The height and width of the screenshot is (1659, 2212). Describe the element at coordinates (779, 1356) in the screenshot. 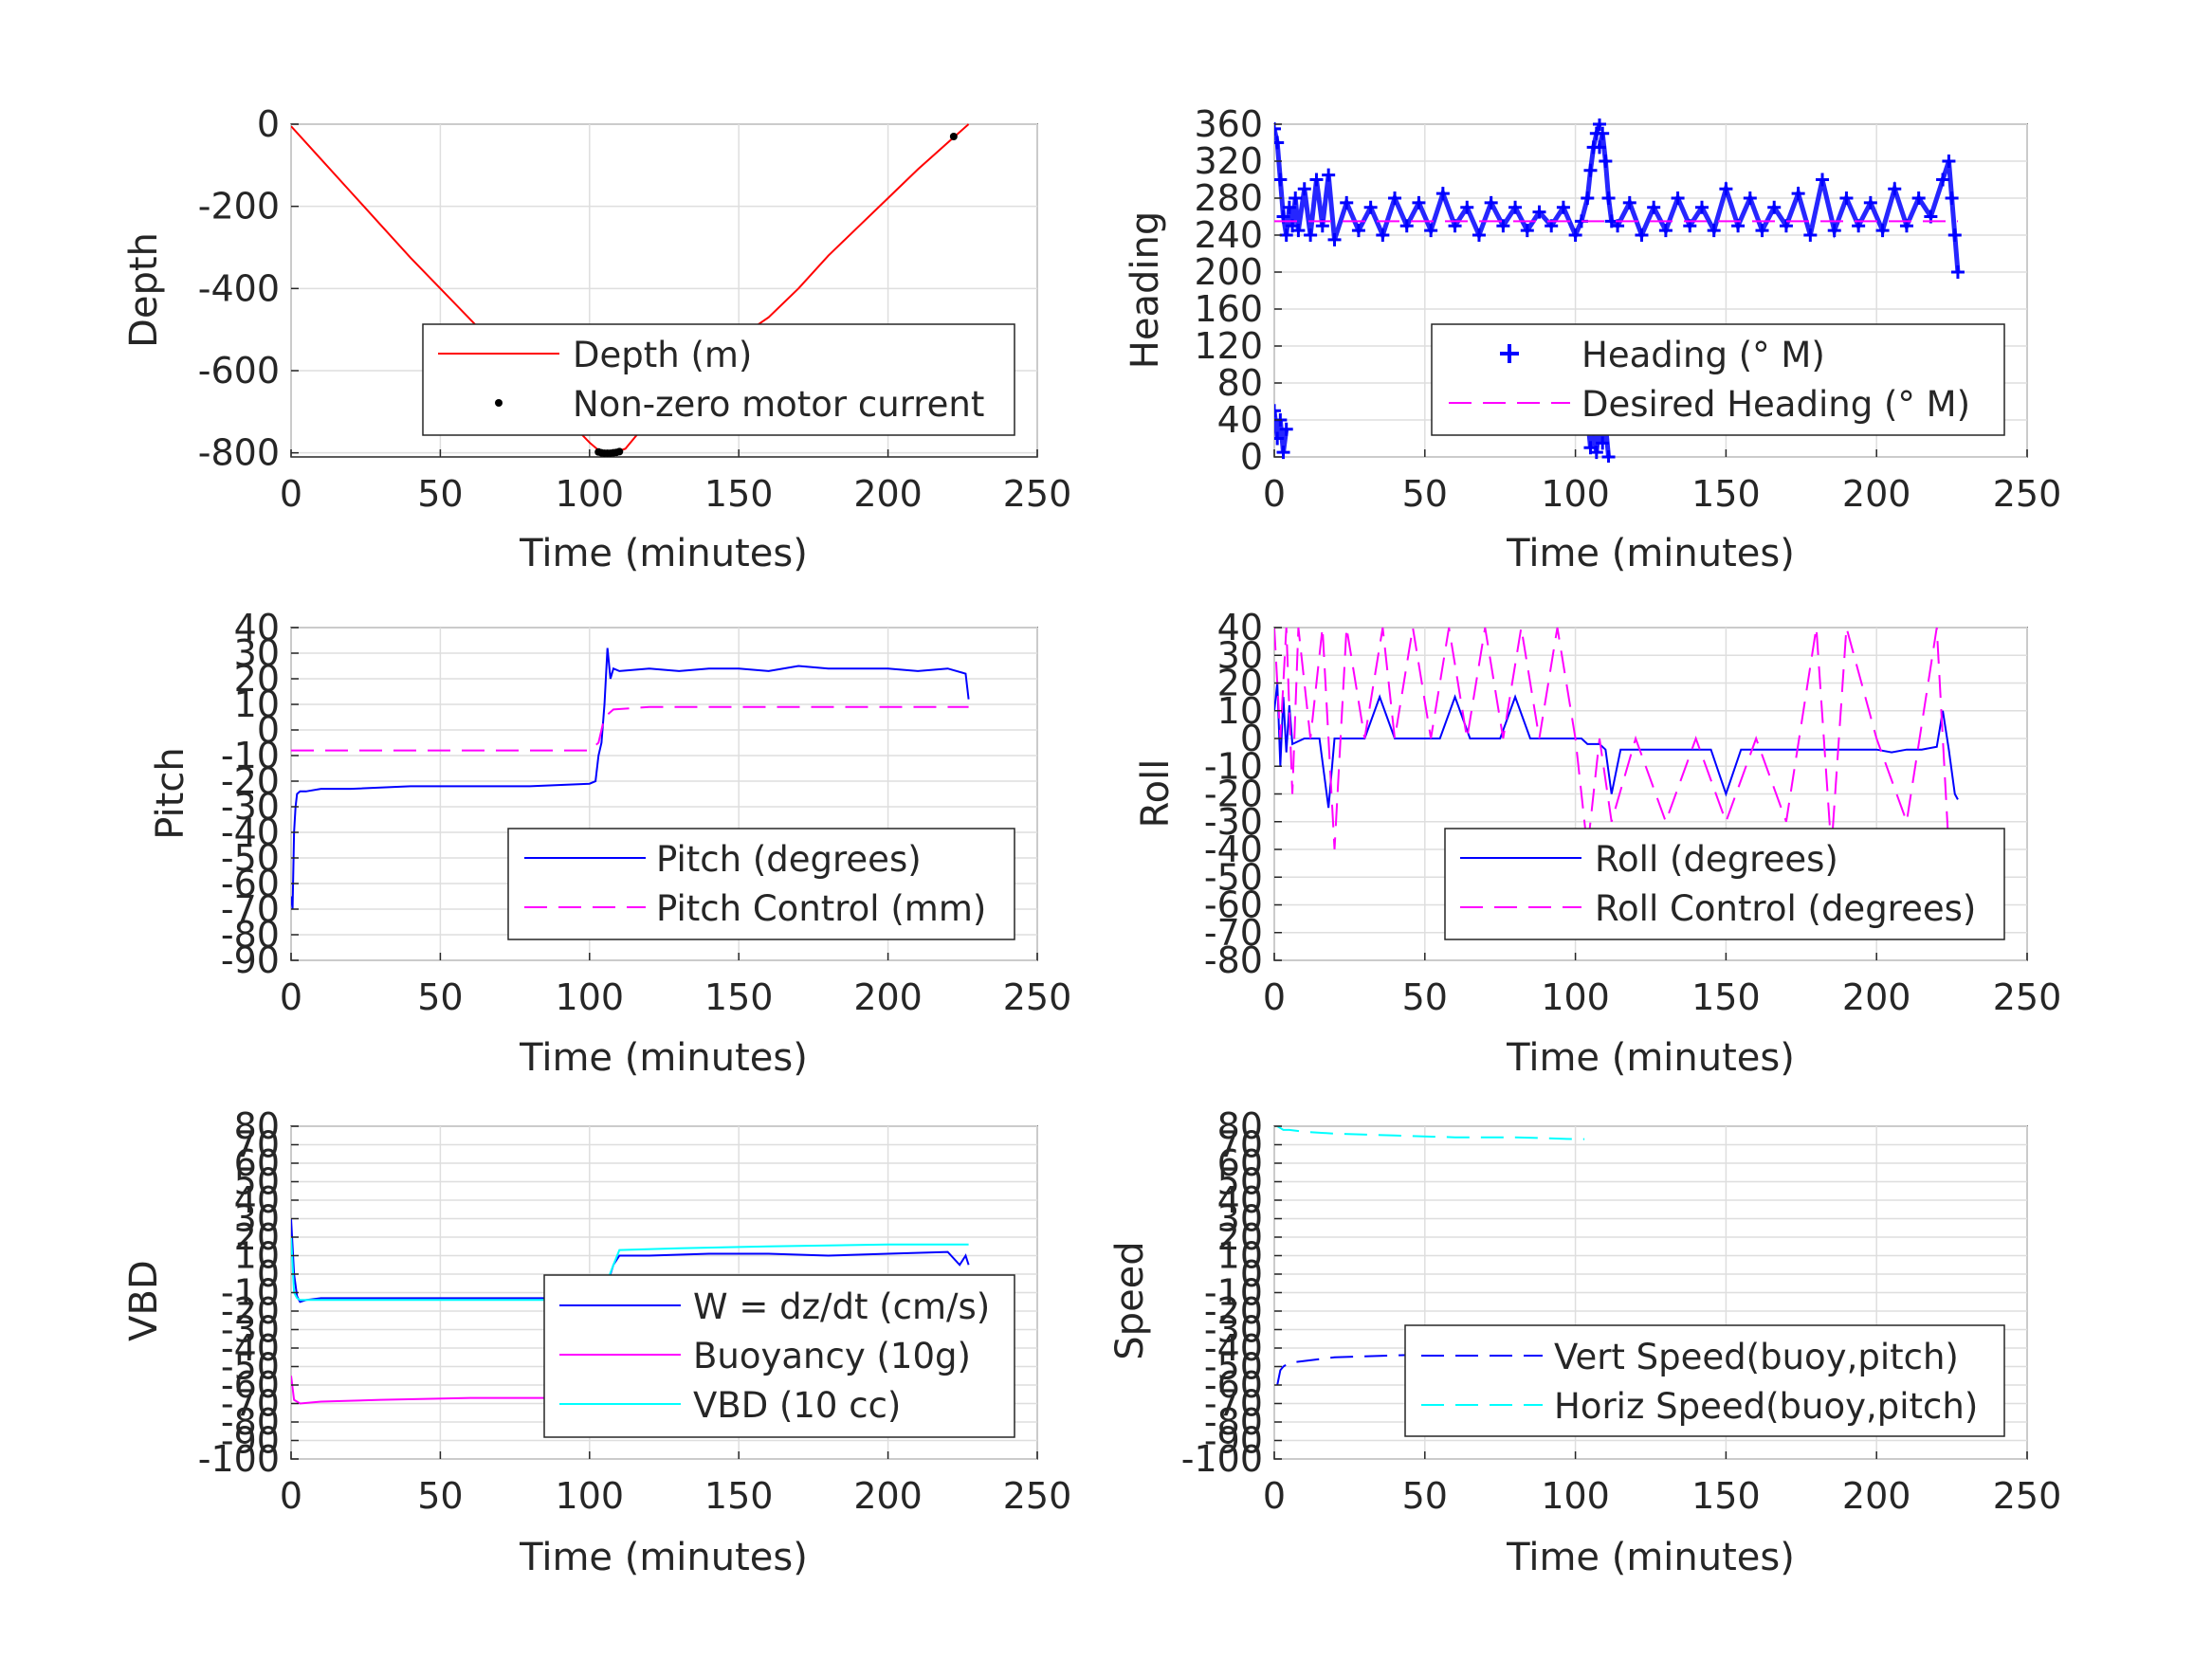

I see `vbd-legend` at that location.